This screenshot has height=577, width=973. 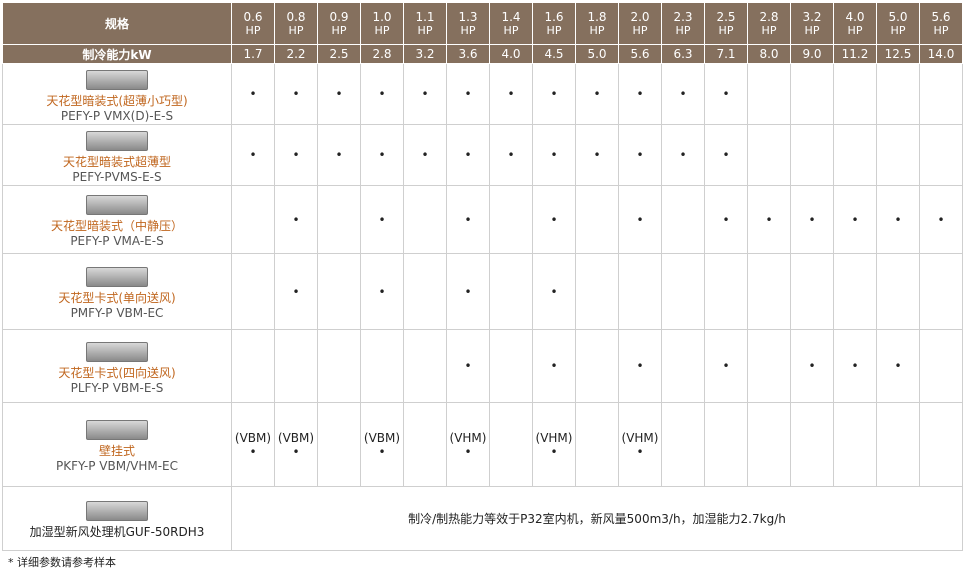 I want to click on hp-cell: 5.6 HP, so click(x=941, y=23).